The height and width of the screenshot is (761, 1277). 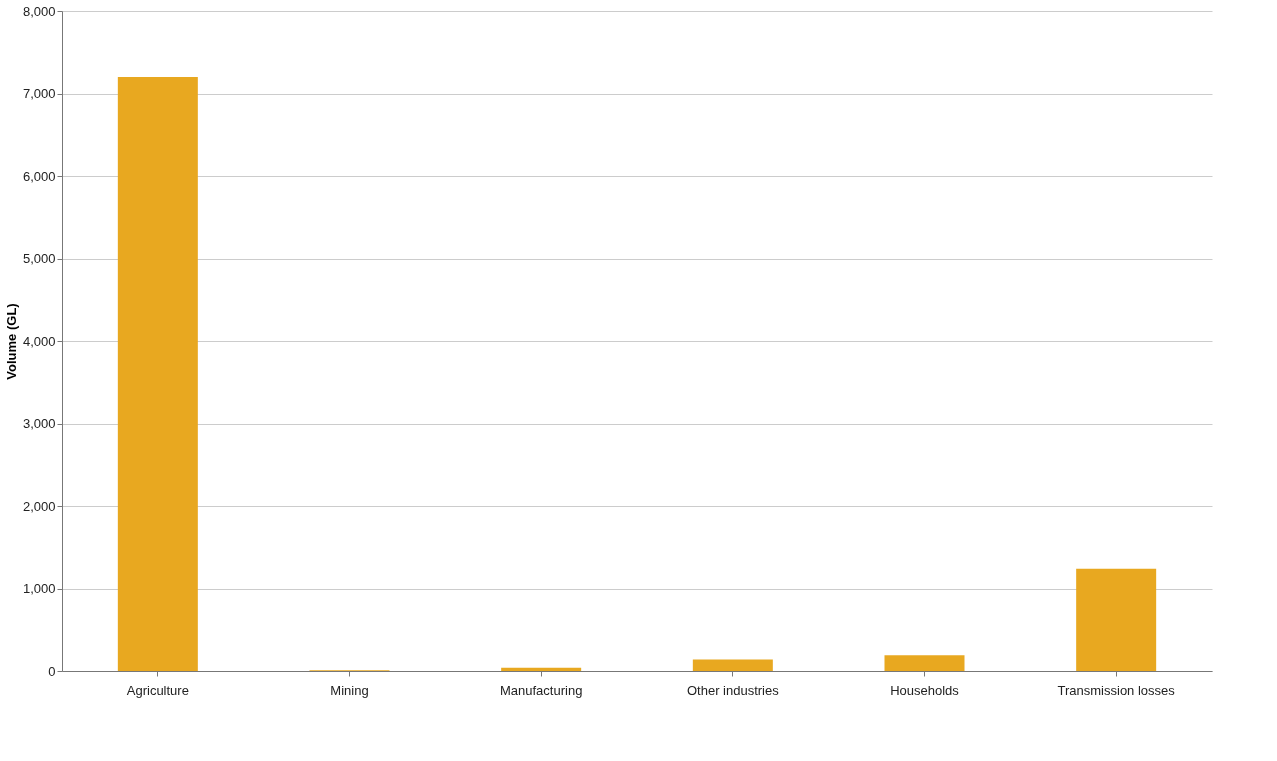 What do you see at coordinates (39, 341) in the screenshot?
I see `y-tick-label: 4,000` at bounding box center [39, 341].